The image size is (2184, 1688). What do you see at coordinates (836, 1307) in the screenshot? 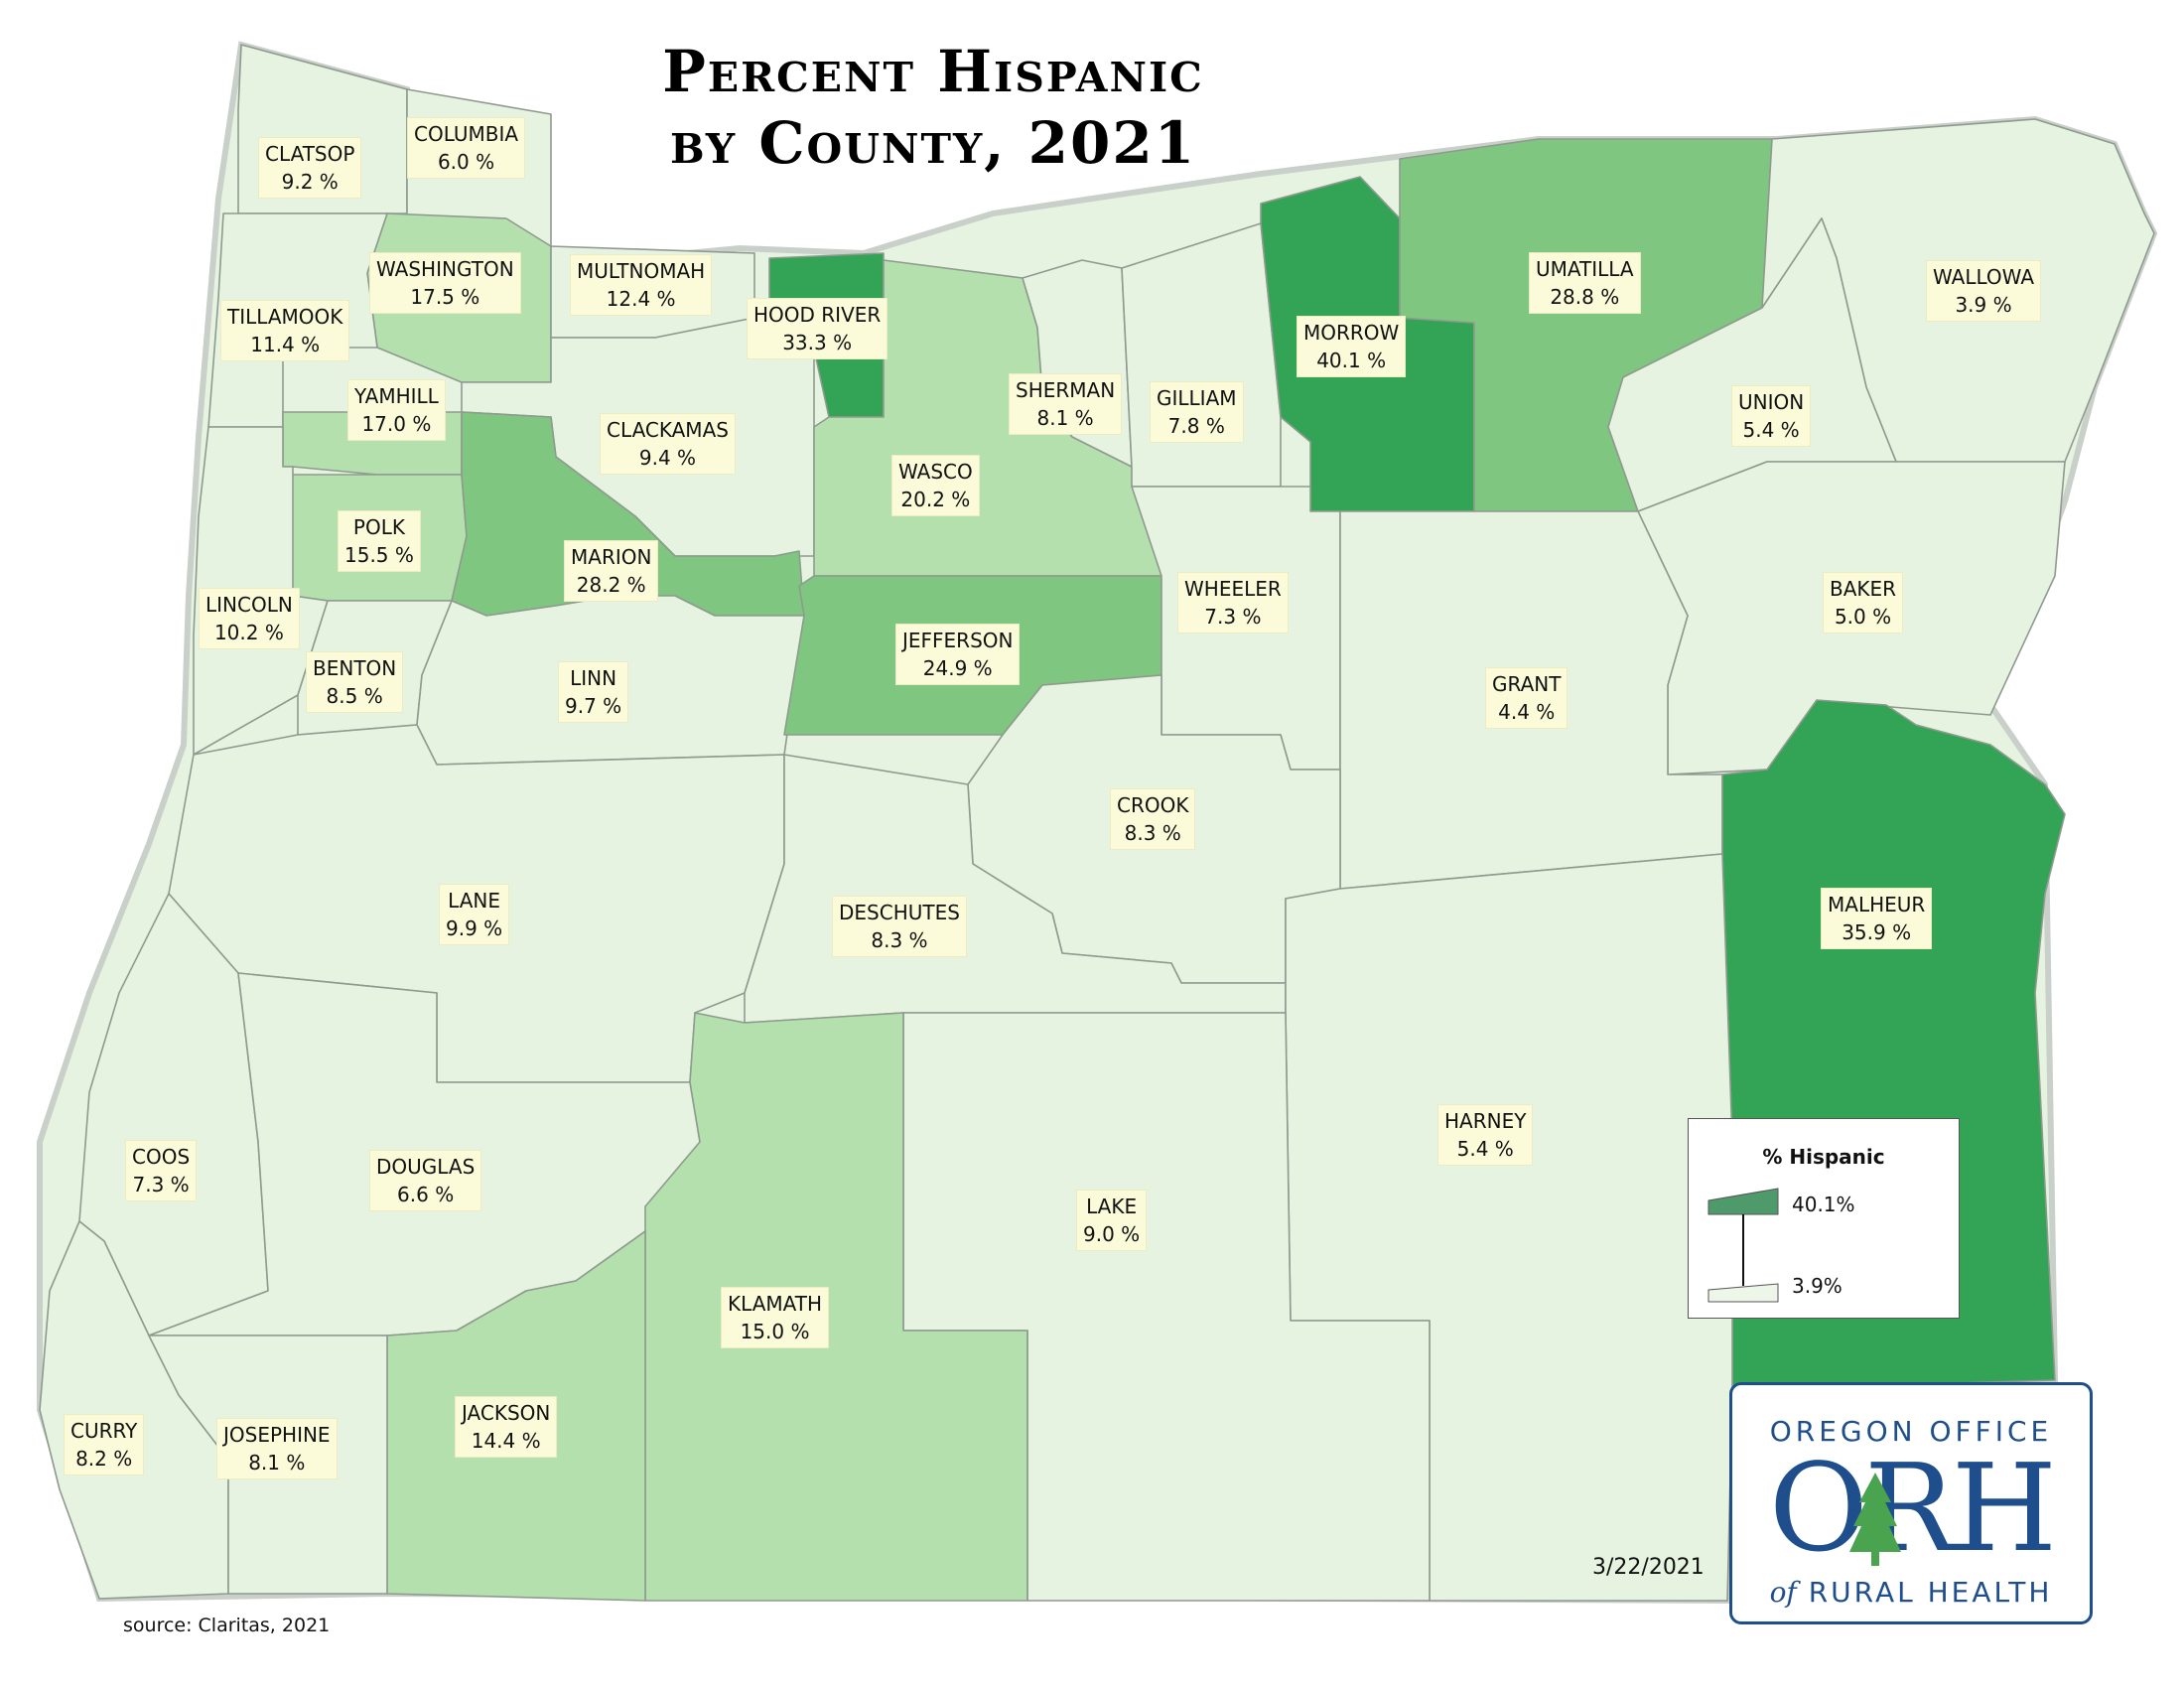
I see `county-klamath` at bounding box center [836, 1307].